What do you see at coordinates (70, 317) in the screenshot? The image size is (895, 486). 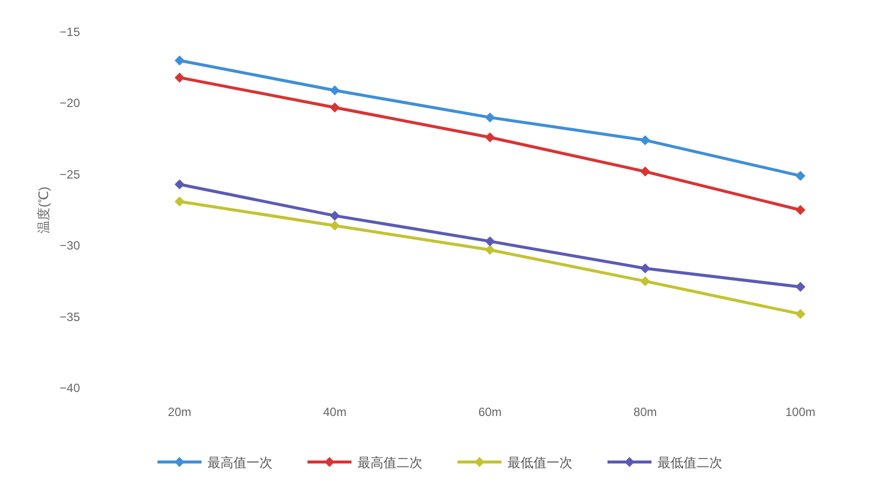 I see `y-tick-label: −35` at bounding box center [70, 317].